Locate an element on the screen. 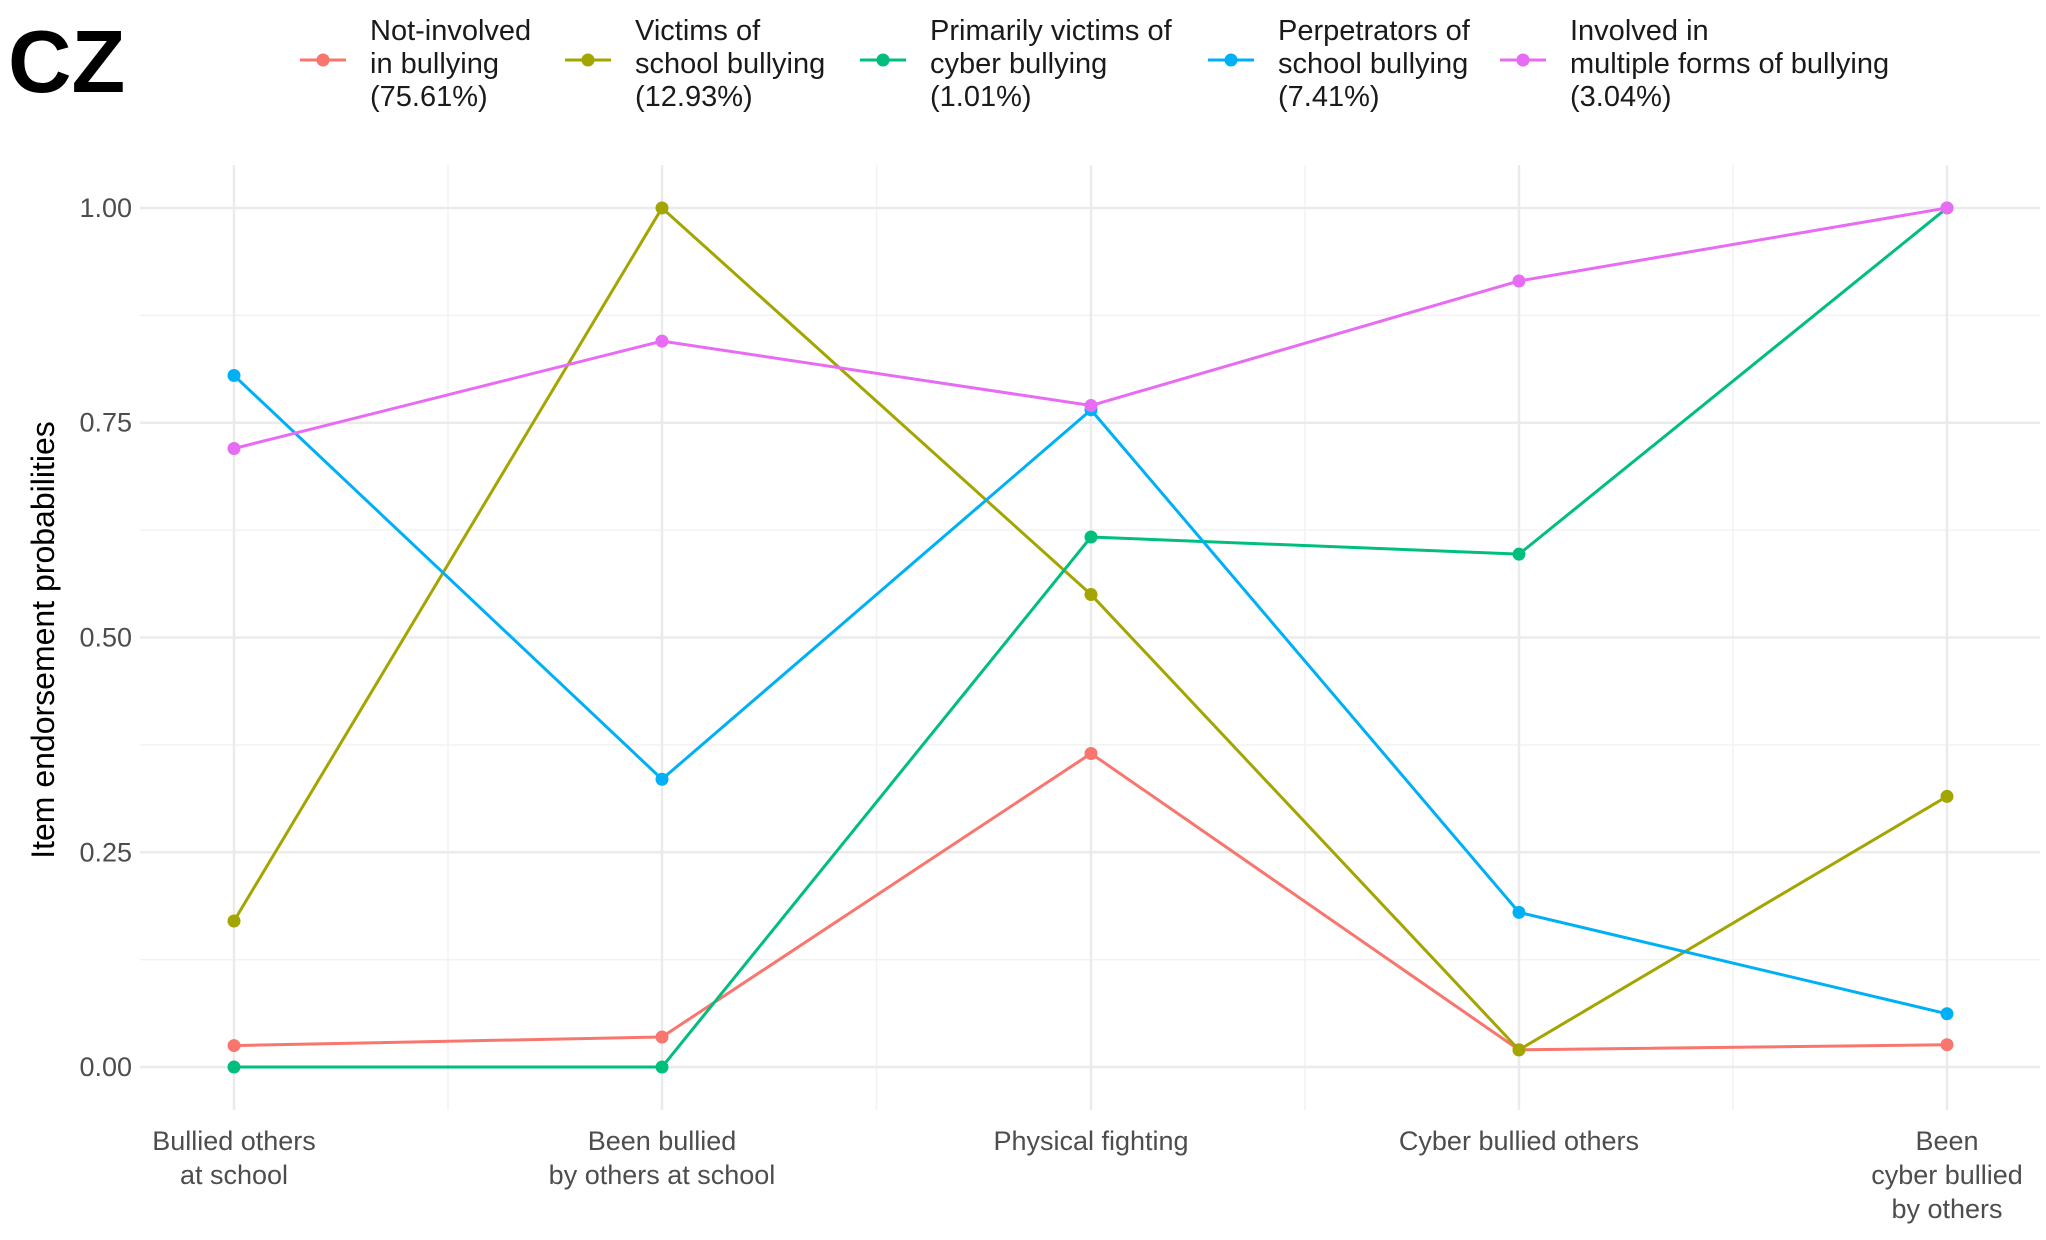 Image resolution: width=2046 pixels, height=1240 pixels. x-tick-label: Bullied others at school is located at coordinates (234, 1158).